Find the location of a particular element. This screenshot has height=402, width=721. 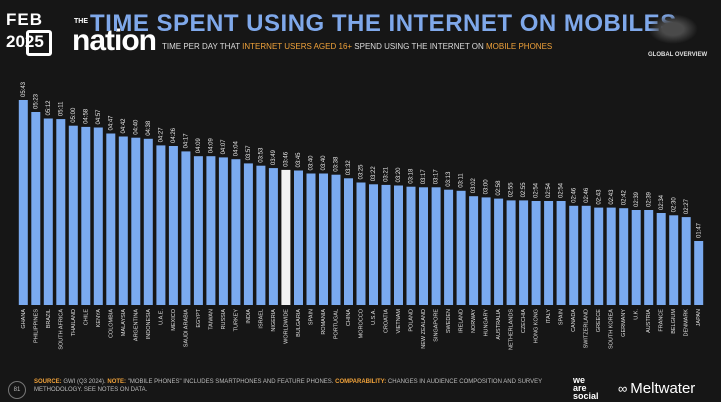

global-overview-badge: GLOBAL OVERVIEW is located at coordinates (674, 38).